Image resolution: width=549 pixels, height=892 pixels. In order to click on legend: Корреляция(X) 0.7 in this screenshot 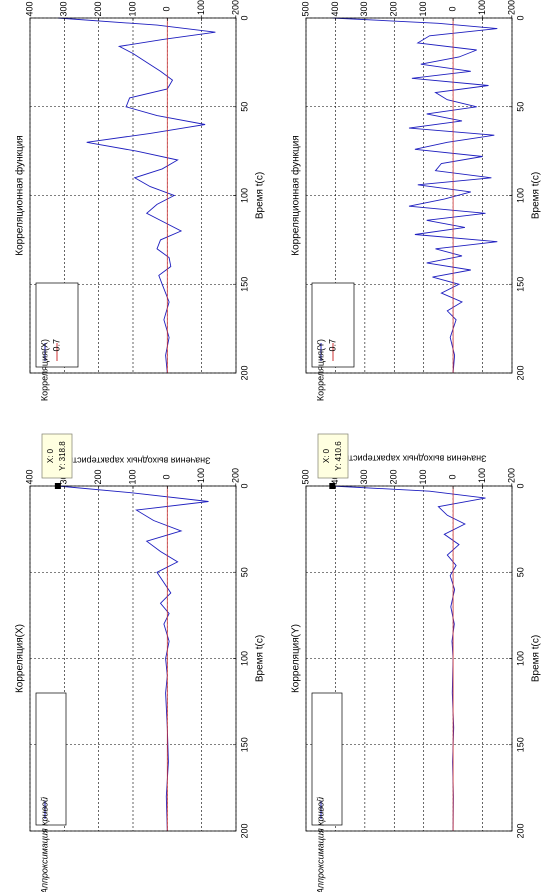, I will do `click(57, 341)`.